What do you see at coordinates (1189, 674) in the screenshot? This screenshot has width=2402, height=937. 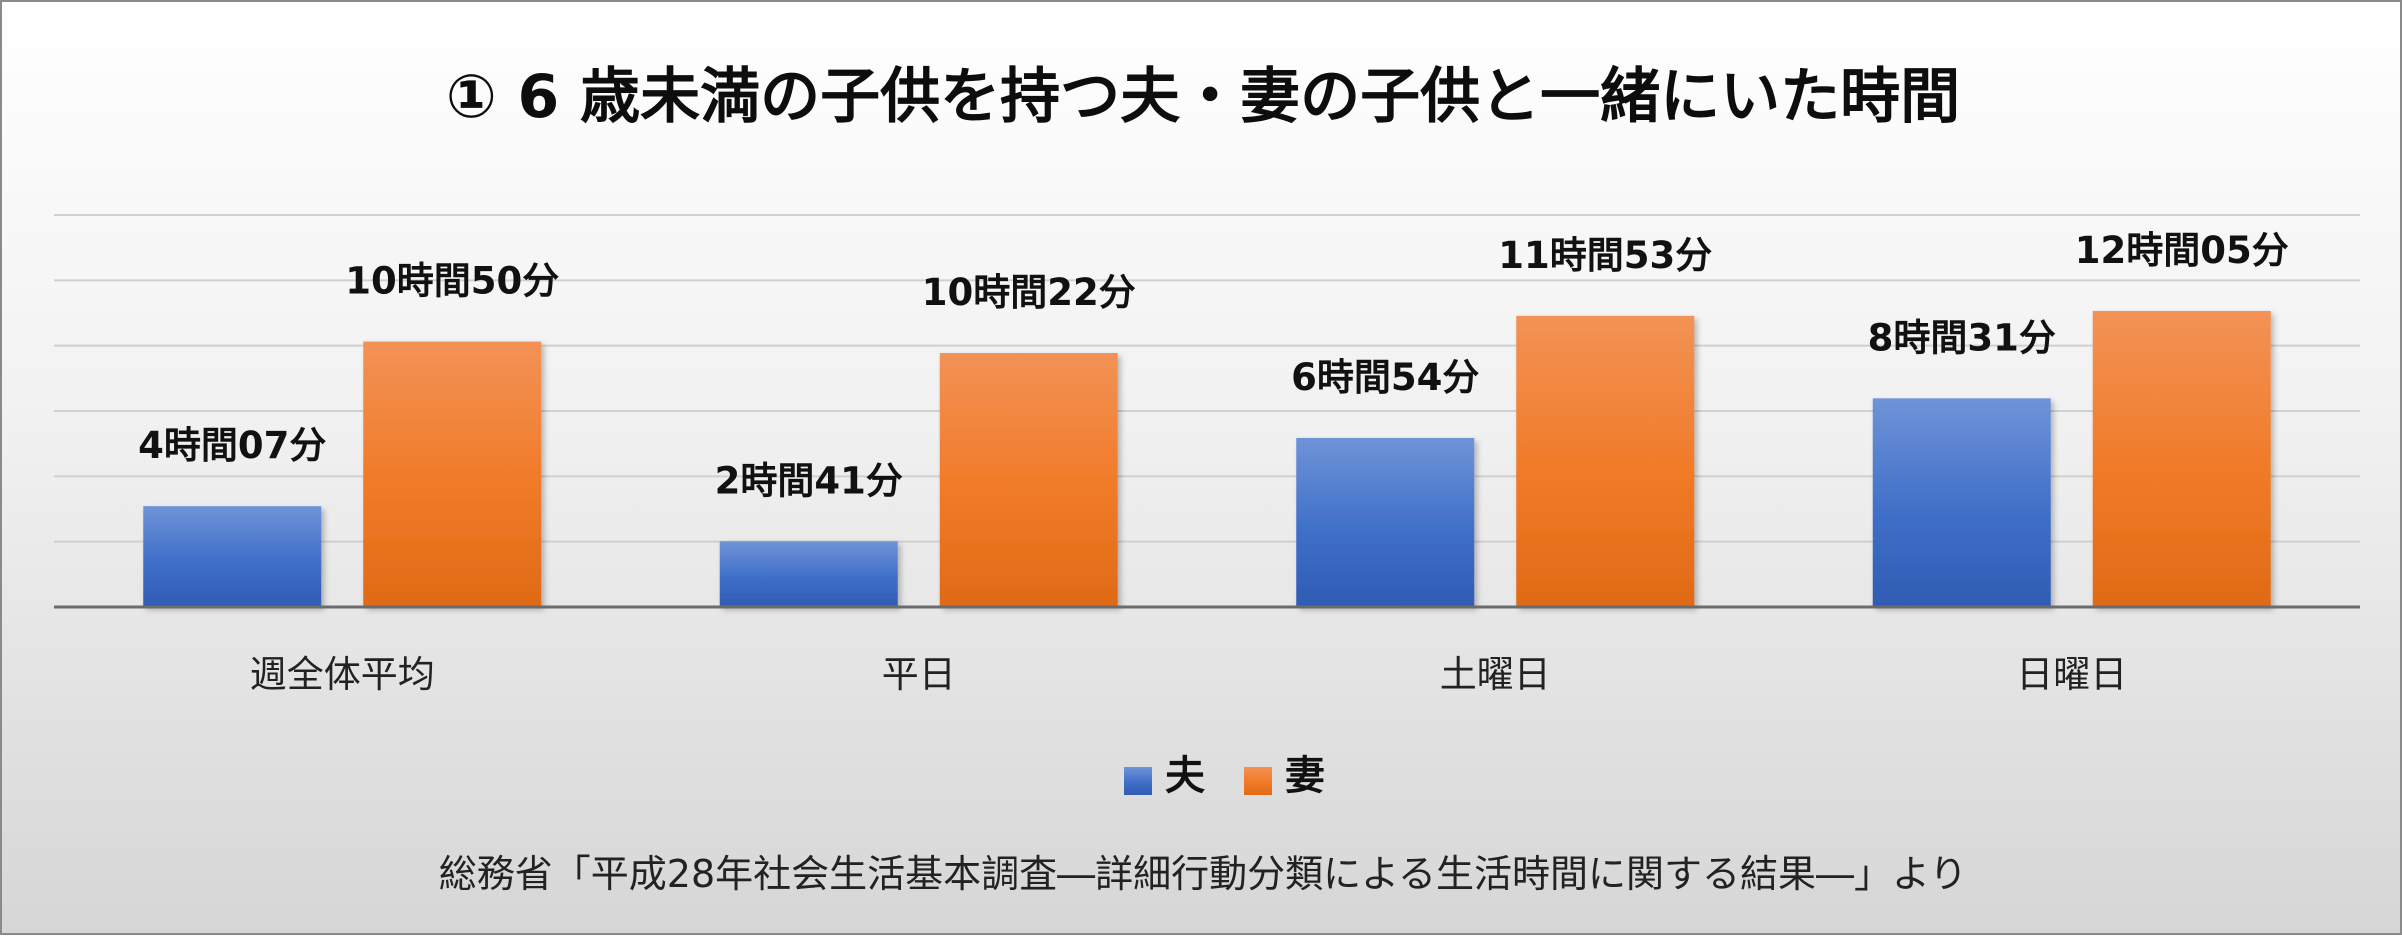 I see `category-labels: 週全体平均 平日 土曜日 日曜日` at bounding box center [1189, 674].